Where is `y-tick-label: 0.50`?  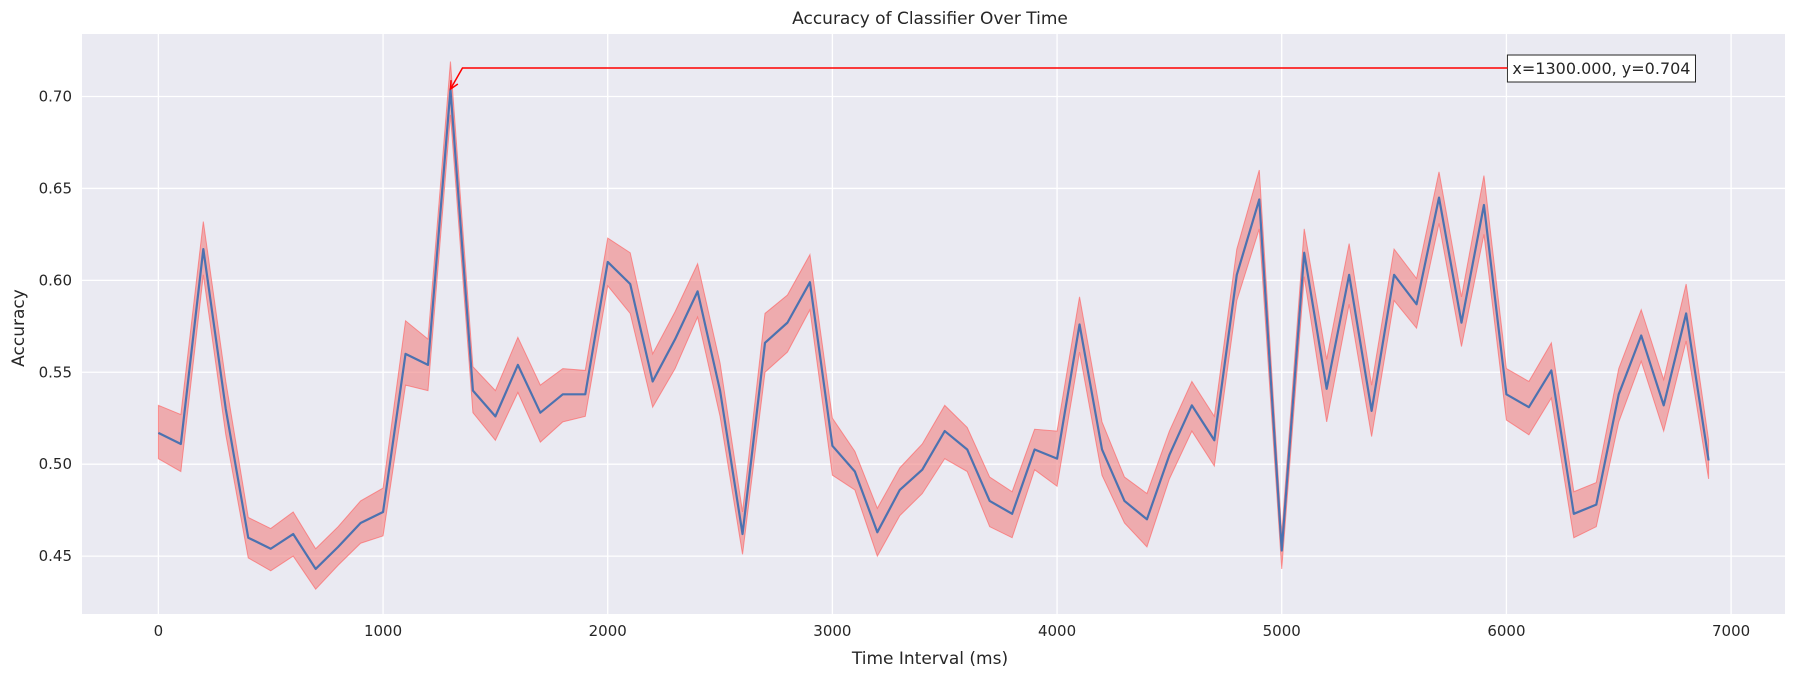 y-tick-label: 0.50 is located at coordinates (55, 464).